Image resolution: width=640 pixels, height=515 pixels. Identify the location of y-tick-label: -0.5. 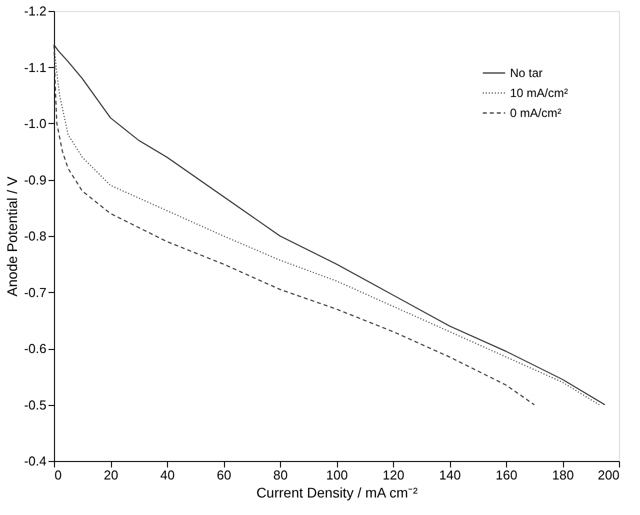
(35, 404).